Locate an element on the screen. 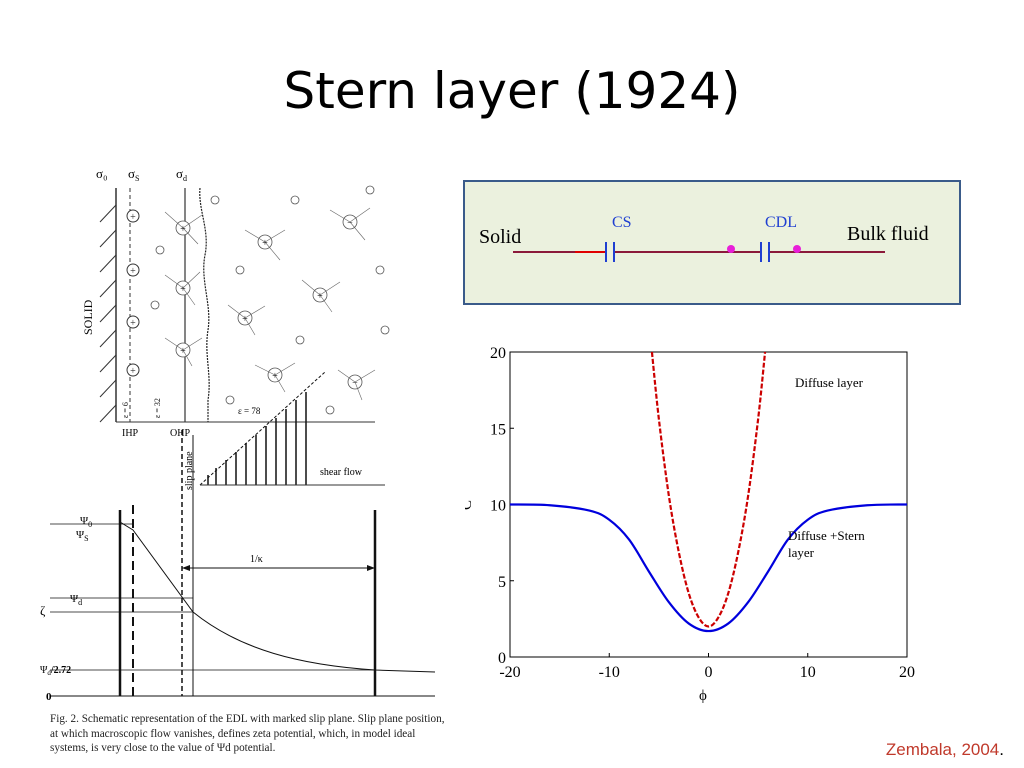  legend-diffuse-label: Diffuse layer is located at coordinates (829, 382).